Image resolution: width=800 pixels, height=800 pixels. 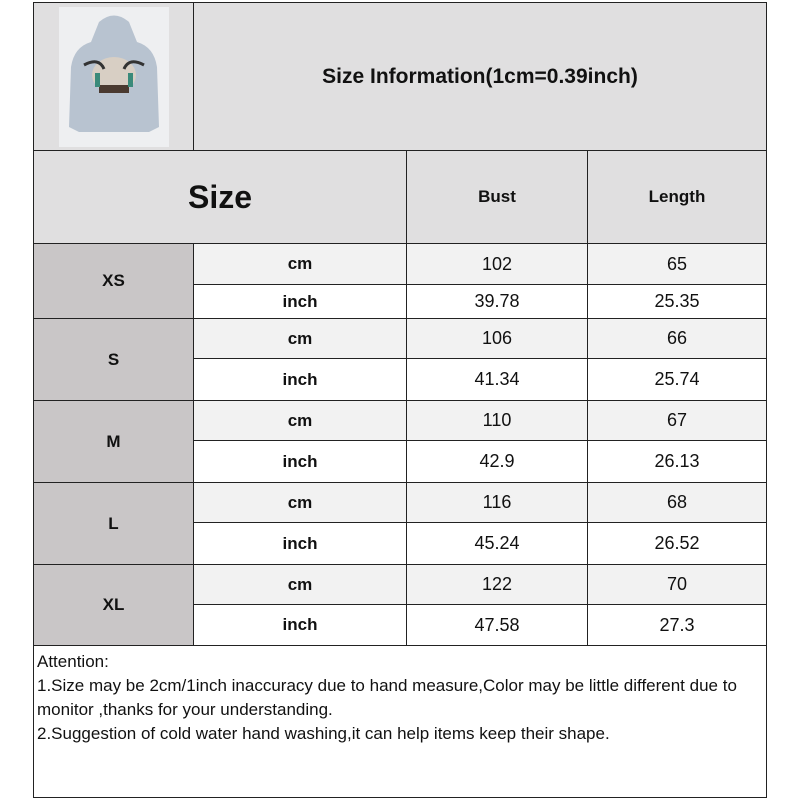 What do you see at coordinates (677, 338) in the screenshot?
I see `length-value: 66` at bounding box center [677, 338].